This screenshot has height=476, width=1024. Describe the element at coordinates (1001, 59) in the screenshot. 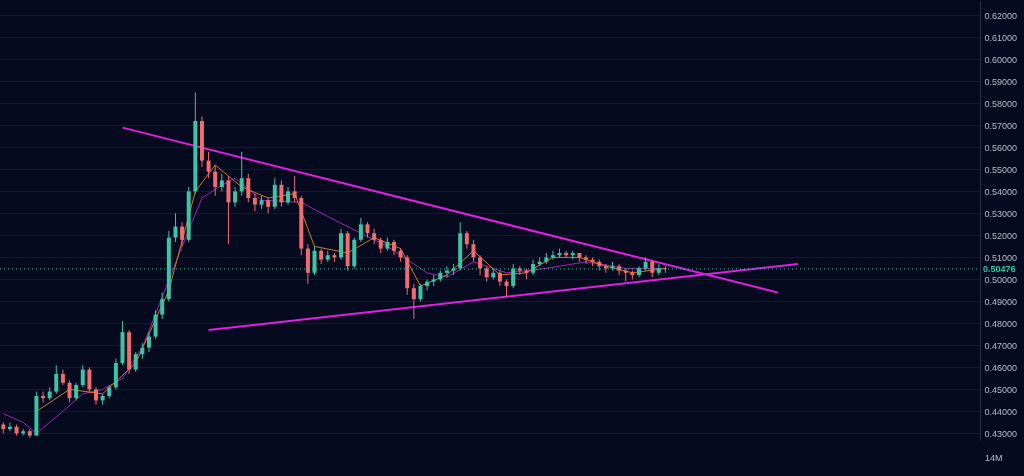

I see `y-tick-label: 0.60000` at that location.